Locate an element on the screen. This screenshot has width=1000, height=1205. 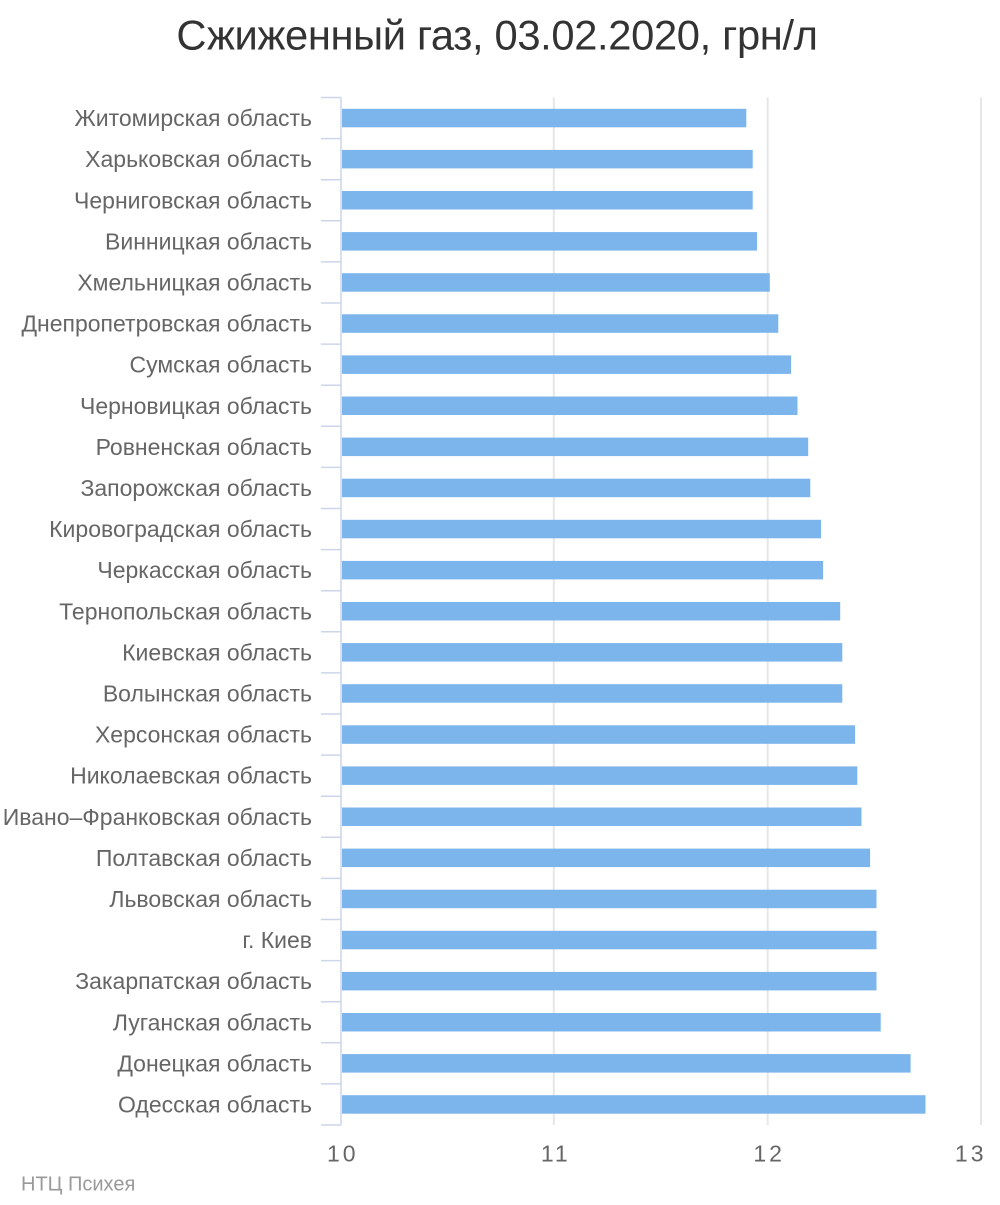
svg-text: Хмельницкая область is located at coordinates (194, 282).